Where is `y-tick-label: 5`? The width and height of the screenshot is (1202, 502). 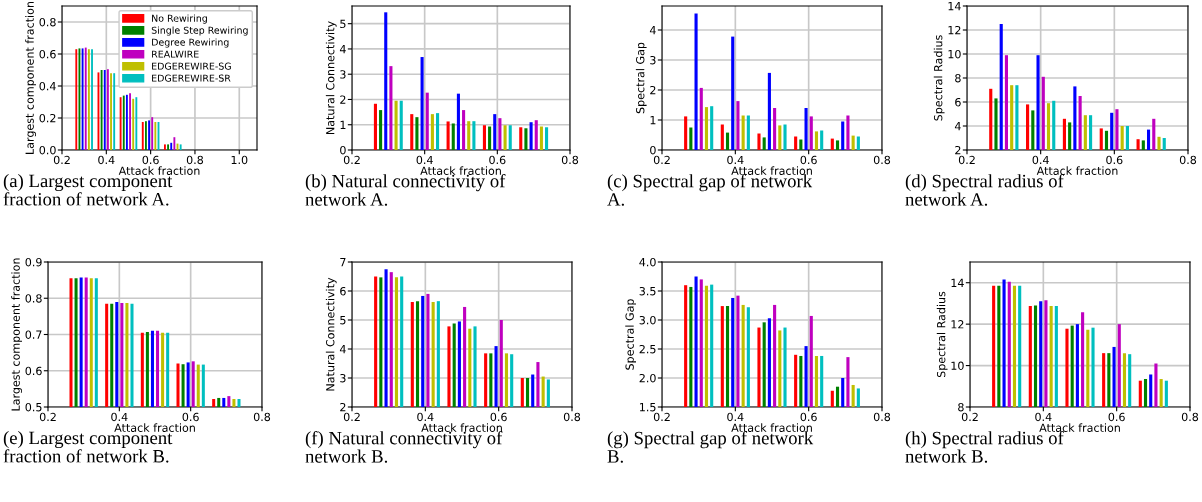 y-tick-label: 5 is located at coordinates (343, 320).